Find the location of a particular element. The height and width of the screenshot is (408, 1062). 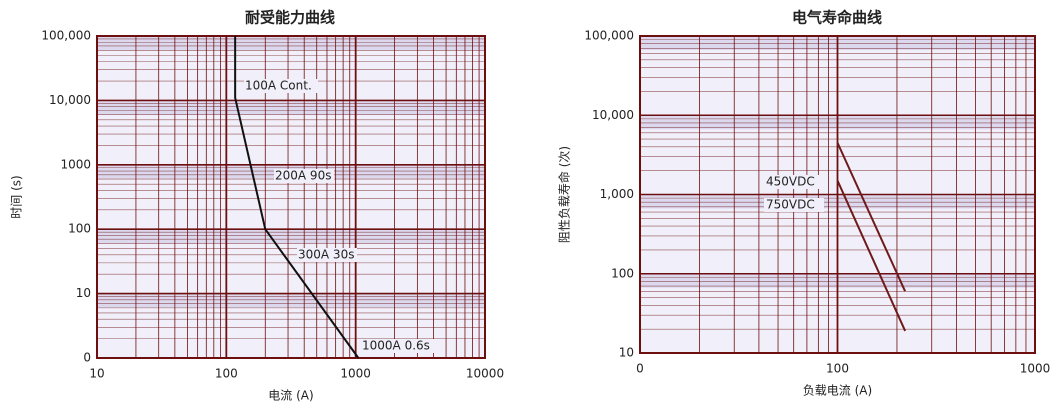

y-tick-label: 1,000 is located at coordinates (617, 194).